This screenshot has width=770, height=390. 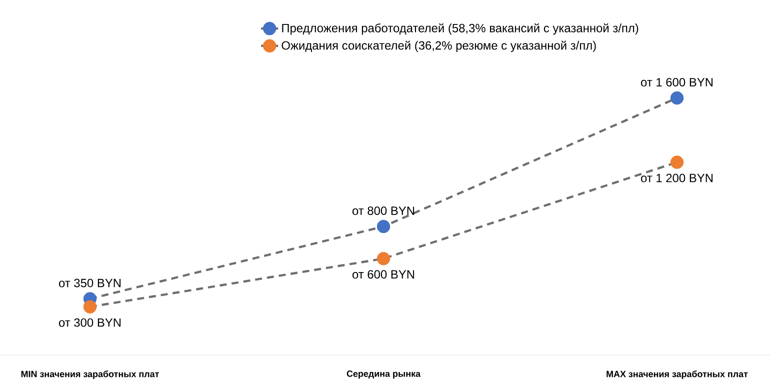 I want to click on data-label: от 350 BYN, so click(x=89, y=283).